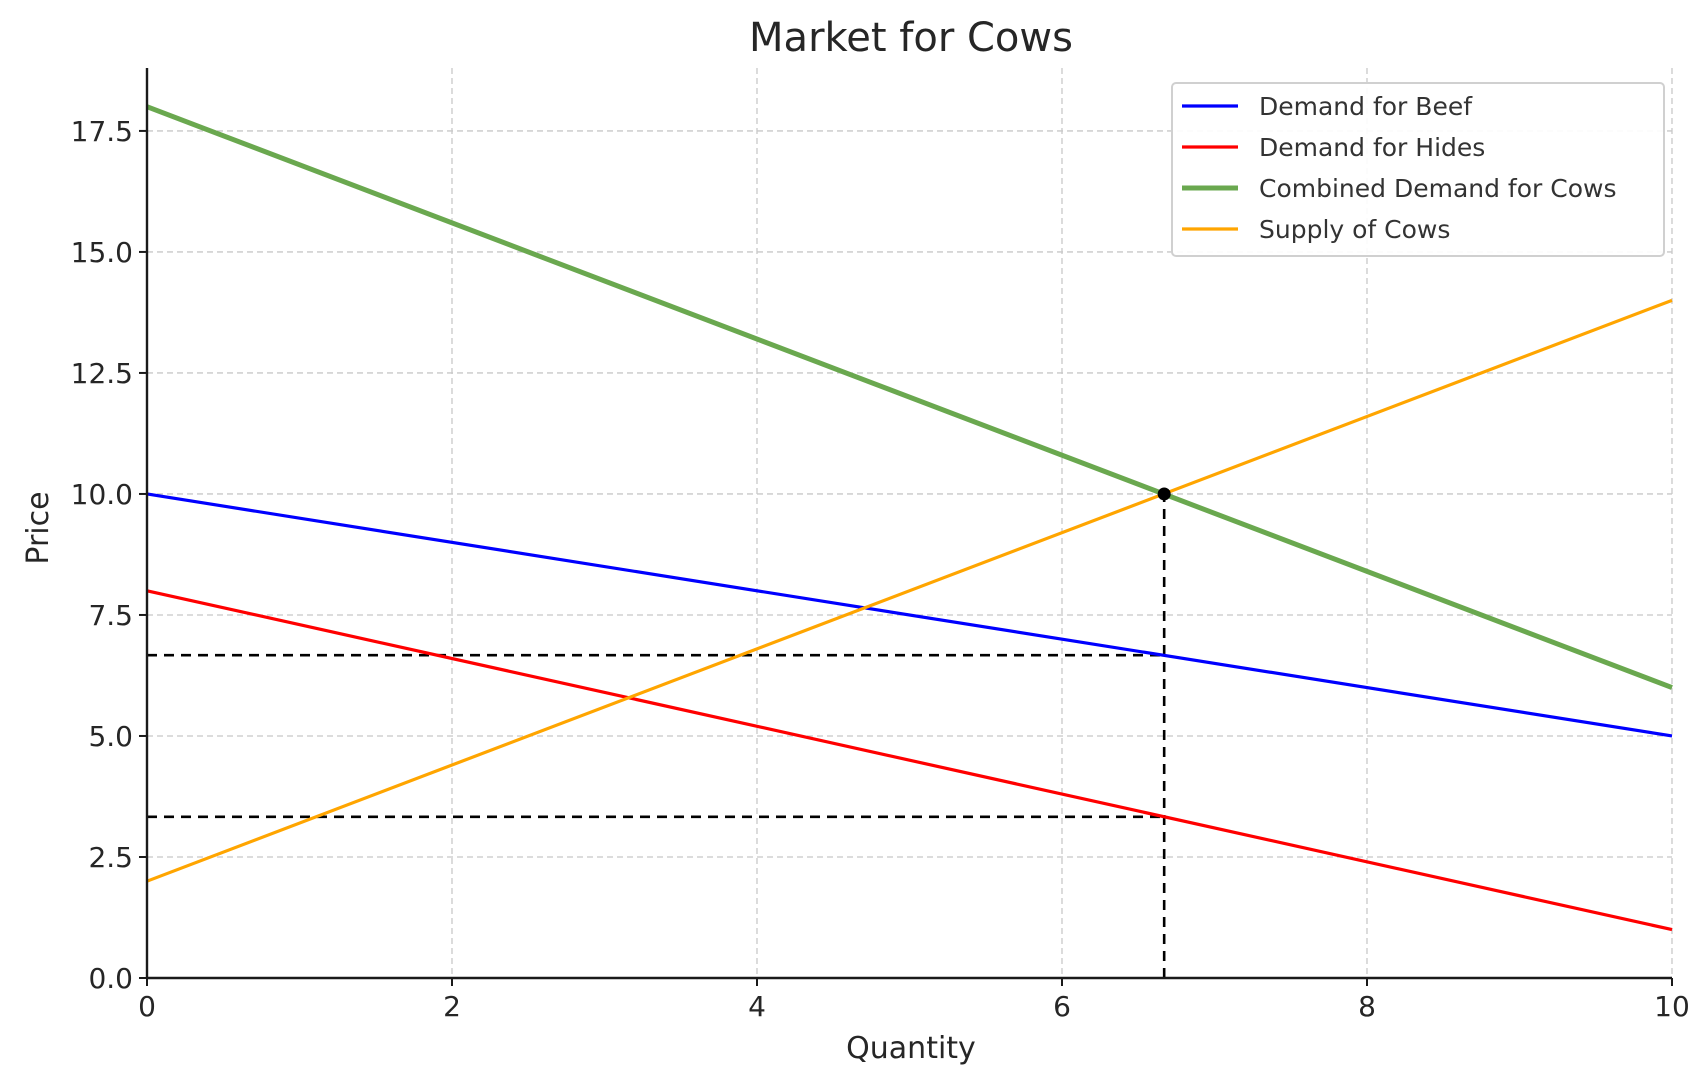 The width and height of the screenshot is (1708, 1080). I want to click on y-tick-label: 15.0, so click(102, 252).